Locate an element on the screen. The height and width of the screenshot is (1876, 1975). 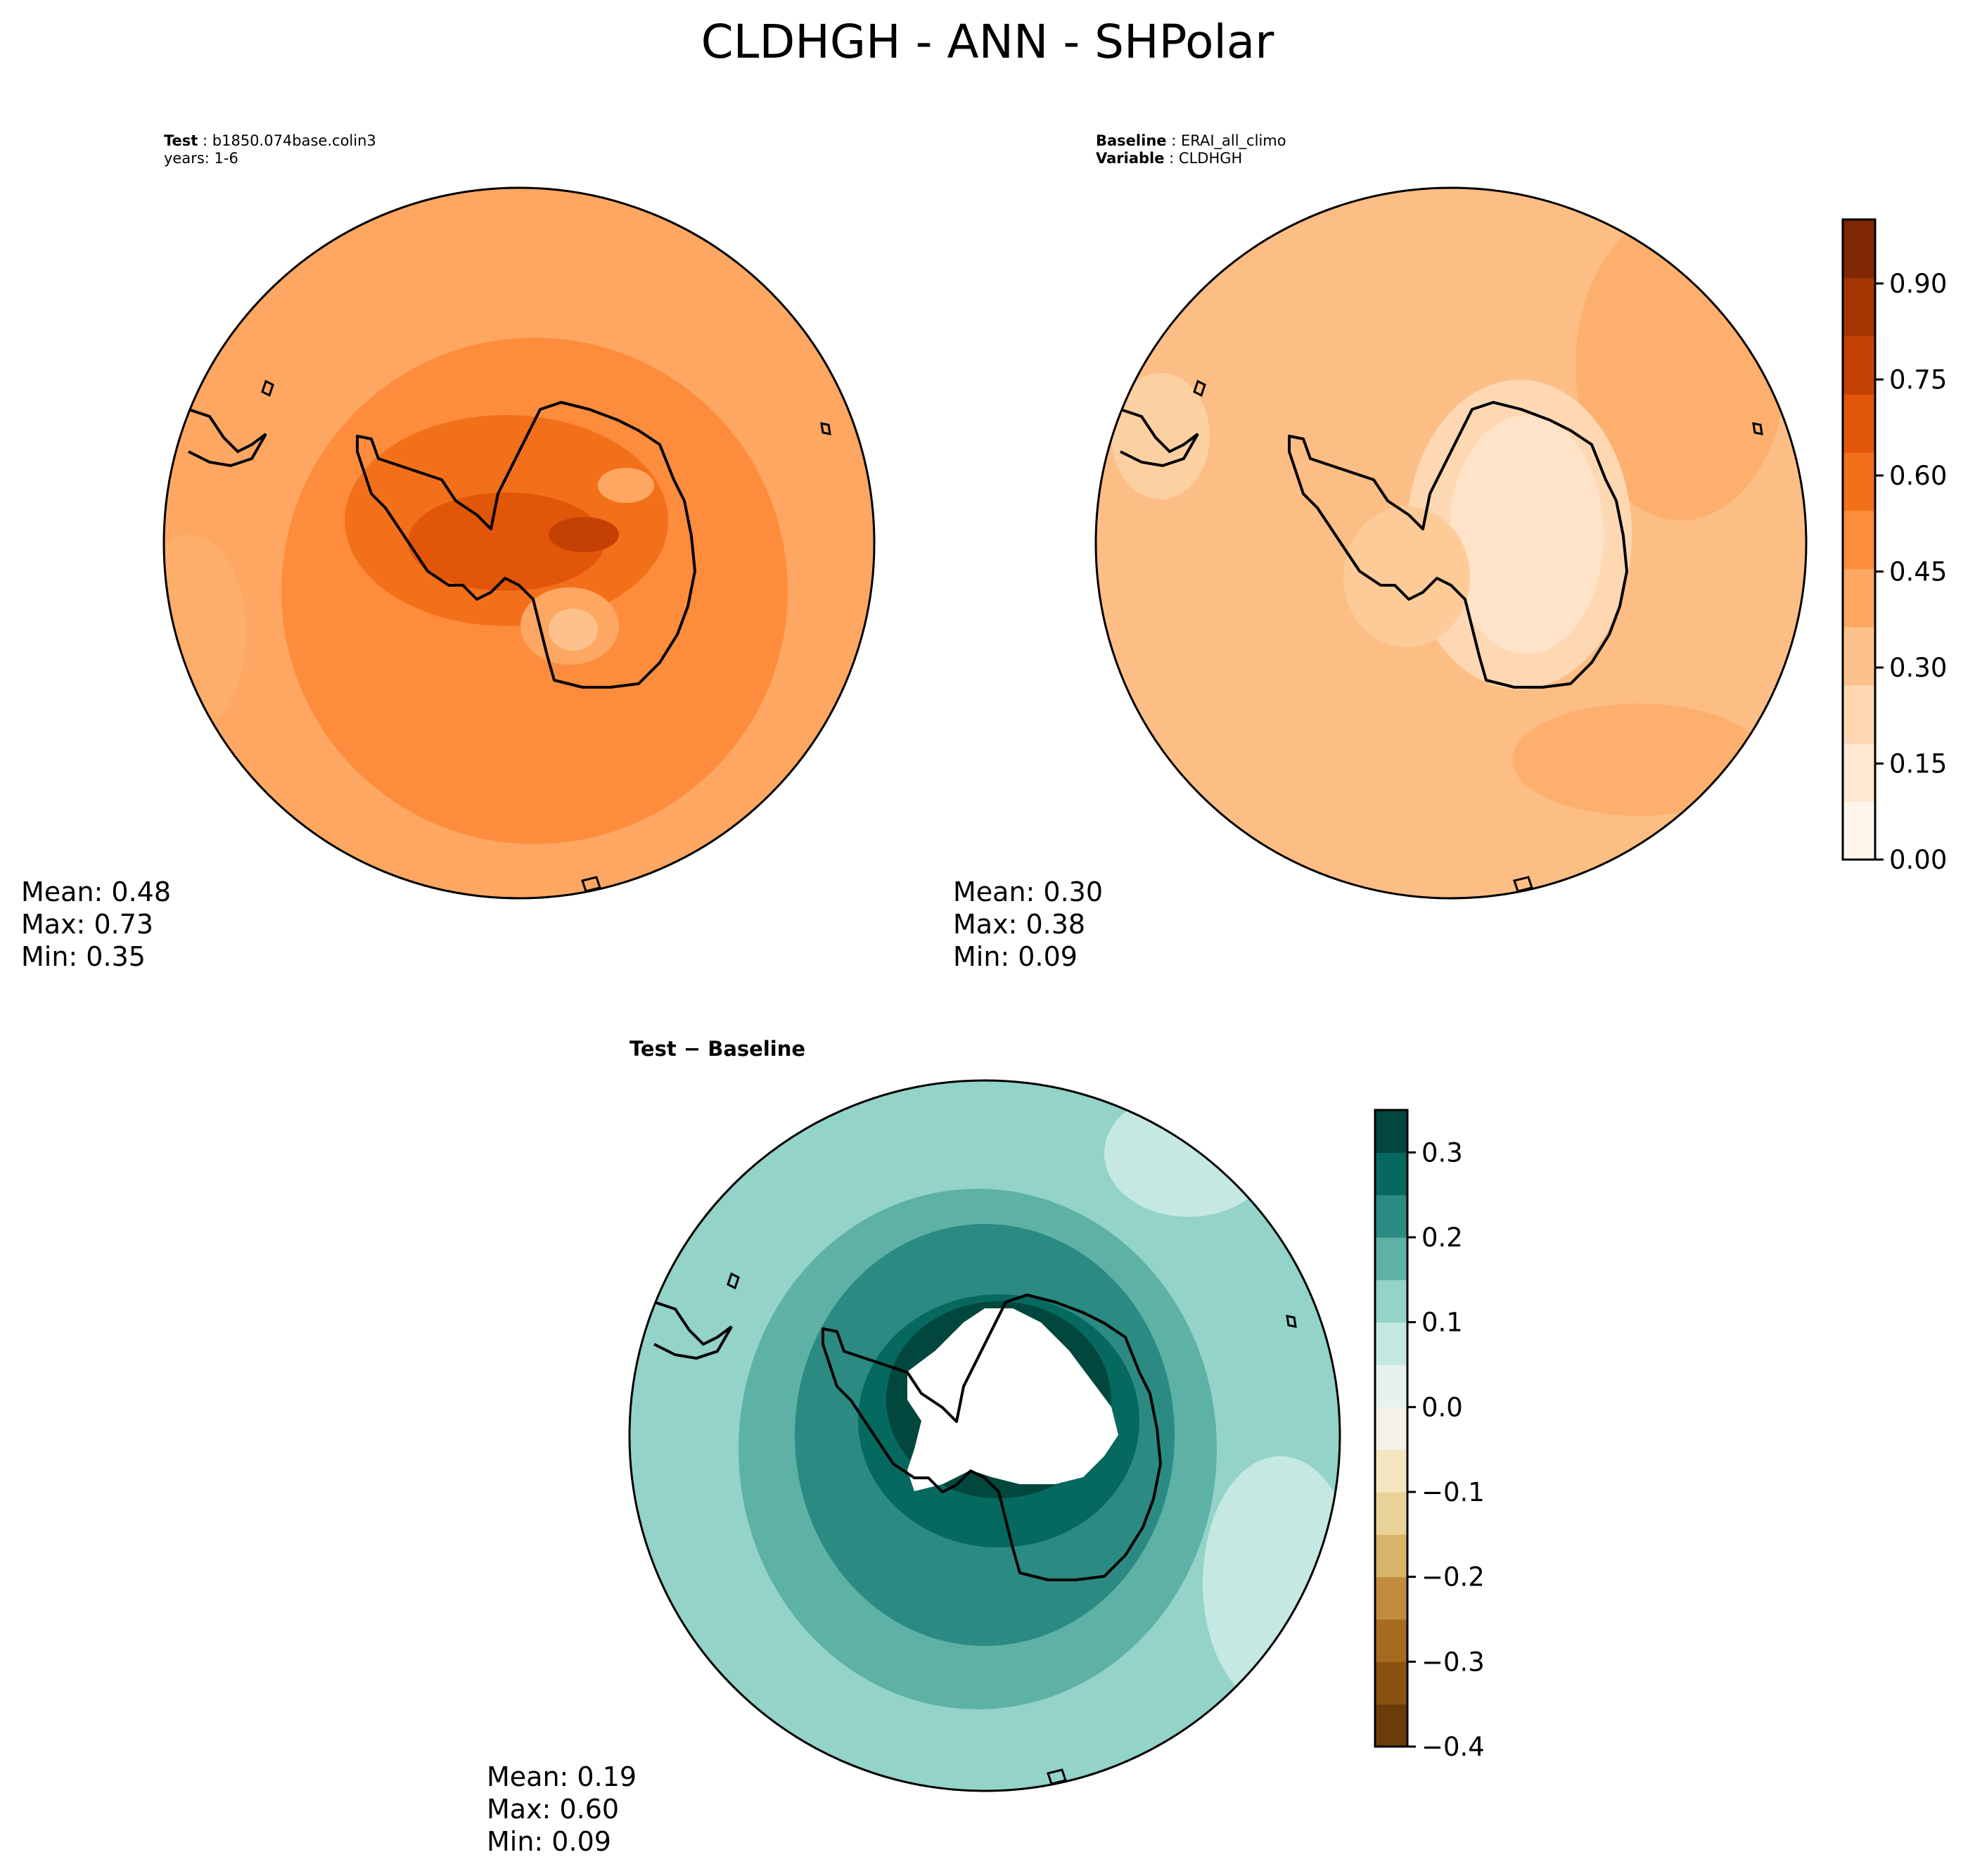
colorbar-main: 0.00 0.15 0.30 0.45 0.60 0.75 0.90 is located at coordinates (1894, 546).